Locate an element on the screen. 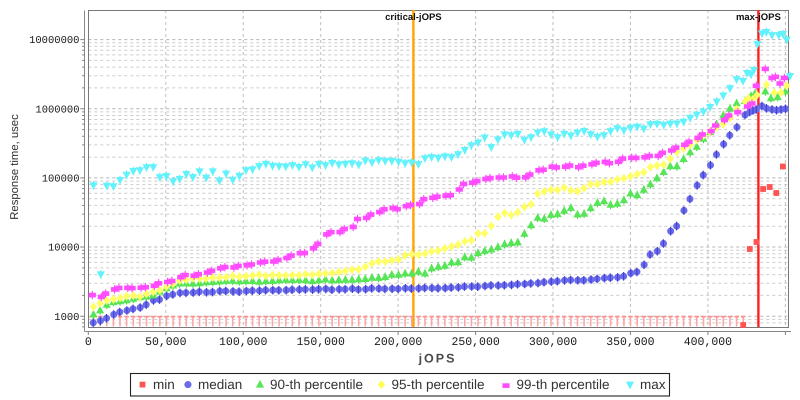 The image size is (800, 400). svg-text: min is located at coordinates (164, 384).